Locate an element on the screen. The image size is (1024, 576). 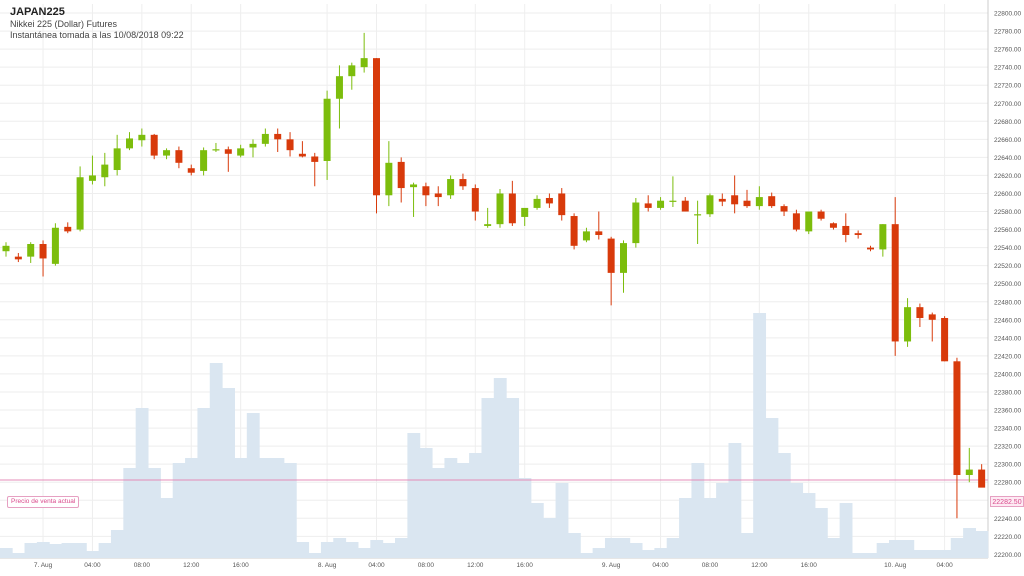
y-tick-label: 22660.00 is located at coordinates (1007, 140).